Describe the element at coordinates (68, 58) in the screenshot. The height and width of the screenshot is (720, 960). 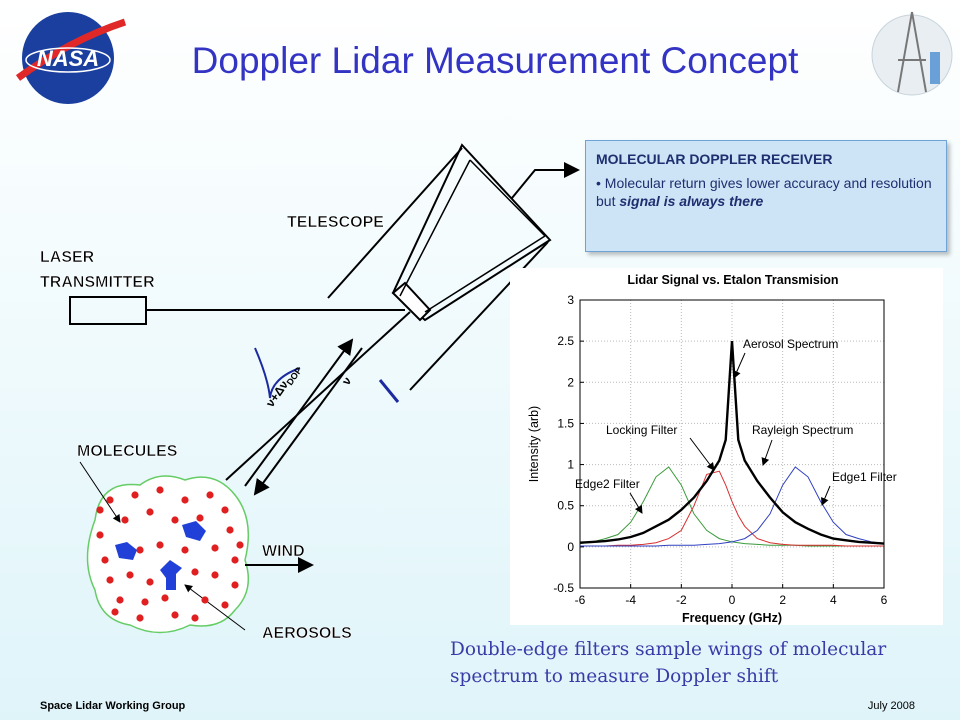
I see `logo-text: NASA` at that location.